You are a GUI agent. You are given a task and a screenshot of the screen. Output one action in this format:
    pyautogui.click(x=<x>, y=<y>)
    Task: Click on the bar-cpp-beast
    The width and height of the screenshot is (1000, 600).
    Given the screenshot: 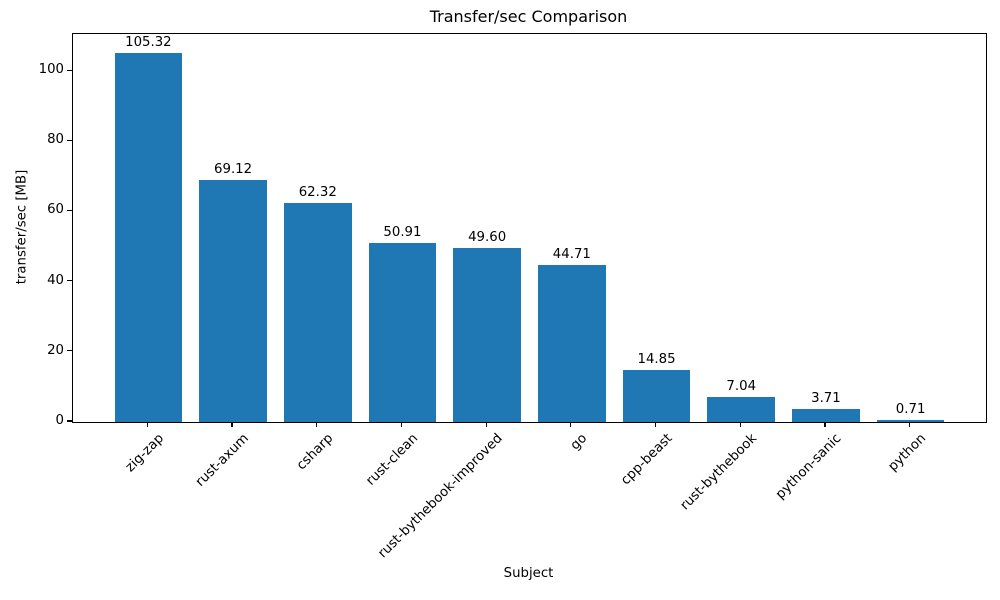 What is the action you would take?
    pyautogui.click(x=656, y=395)
    